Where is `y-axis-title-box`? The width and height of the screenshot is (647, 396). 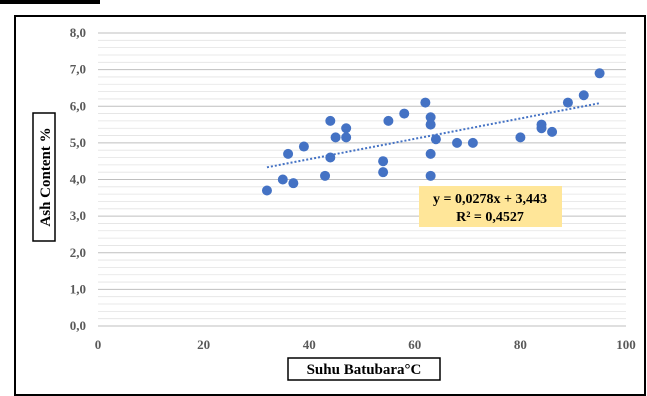 y-axis-title-box is located at coordinates (44, 177).